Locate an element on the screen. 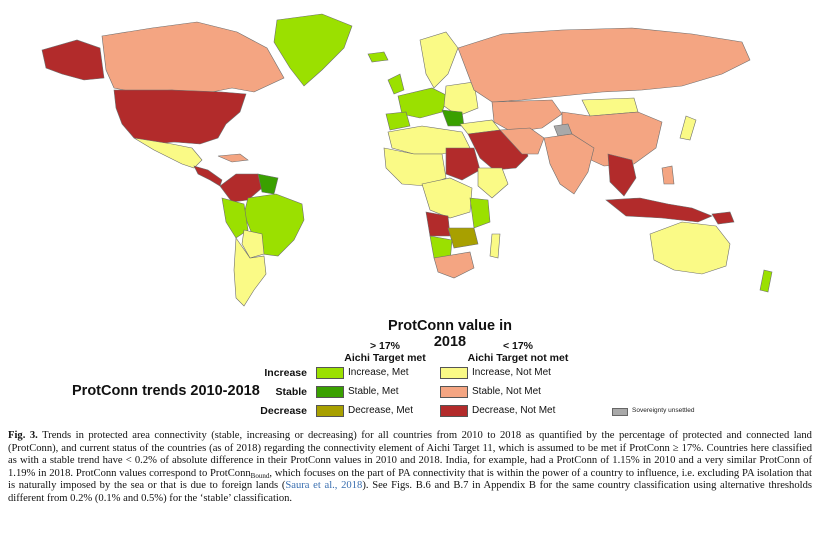 The height and width of the screenshot is (542, 820). region-west-africa is located at coordinates (415, 167).